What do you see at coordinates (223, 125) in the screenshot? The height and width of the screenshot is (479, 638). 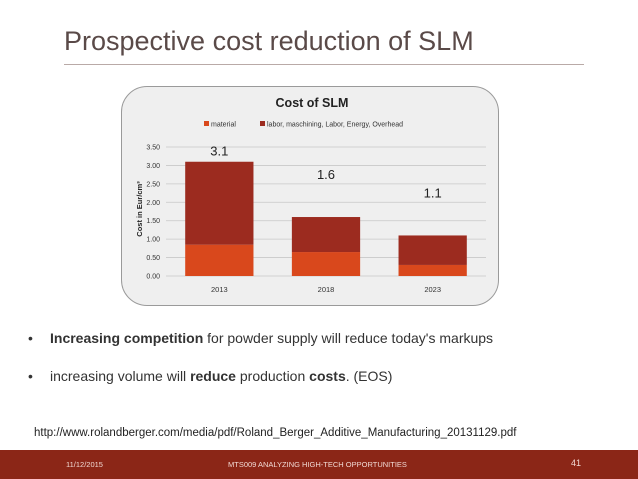 I see `legend-label-material: material` at bounding box center [223, 125].